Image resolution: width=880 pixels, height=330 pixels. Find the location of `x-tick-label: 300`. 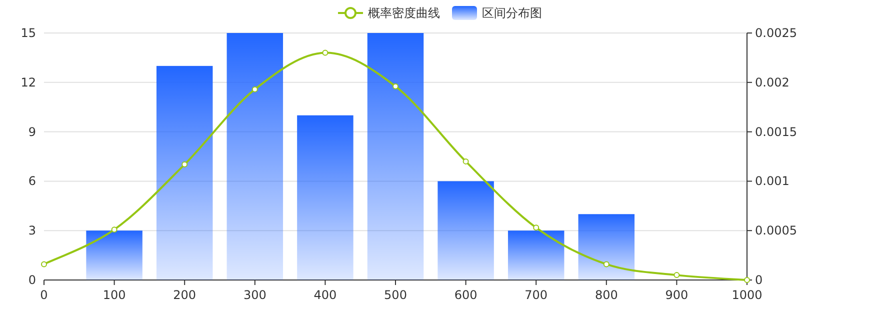

x-tick-label: 300 is located at coordinates (254, 295).